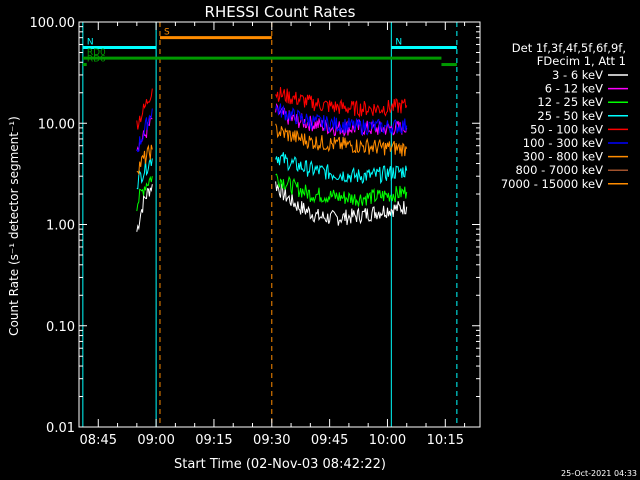  I want to click on x-tick-label-0: 08:45, so click(98, 440).